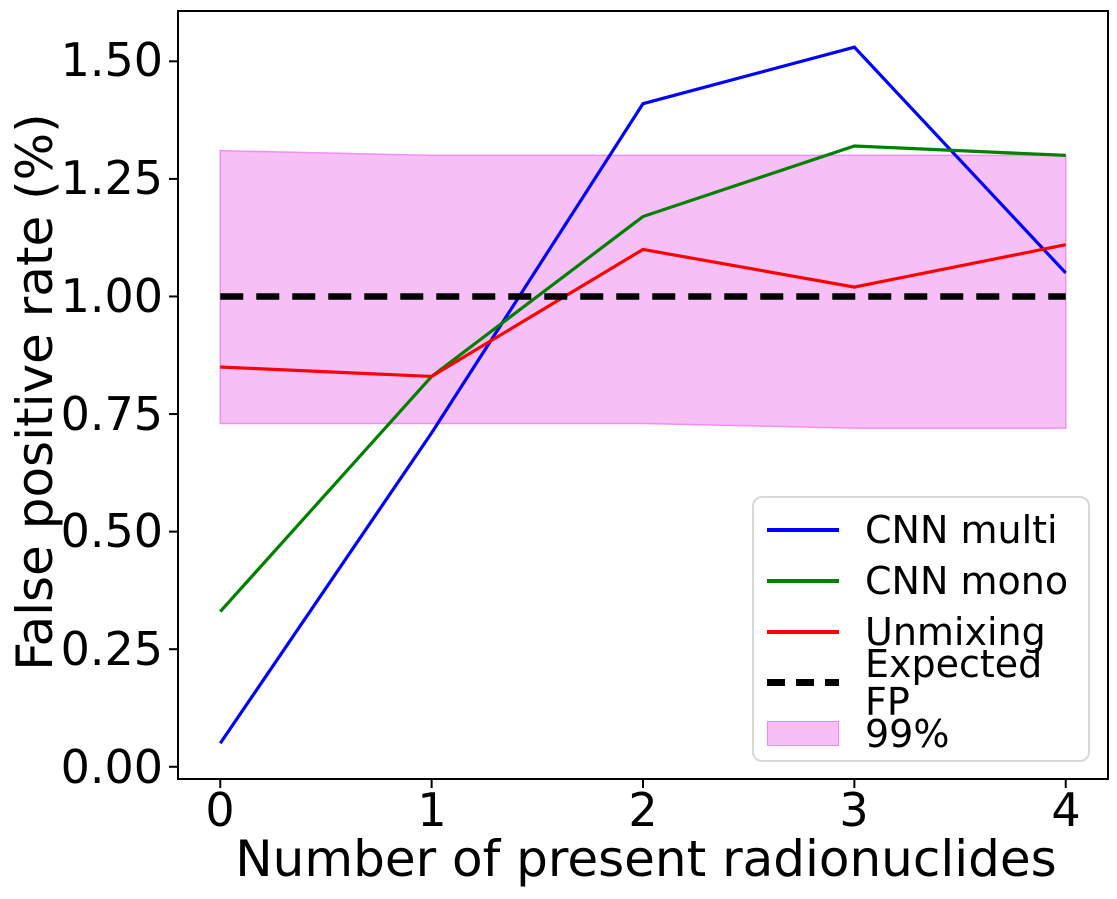 This screenshot has height=899, width=1117. What do you see at coordinates (112, 60) in the screenshot?
I see `y-tick-label-1-50: 1.50` at bounding box center [112, 60].